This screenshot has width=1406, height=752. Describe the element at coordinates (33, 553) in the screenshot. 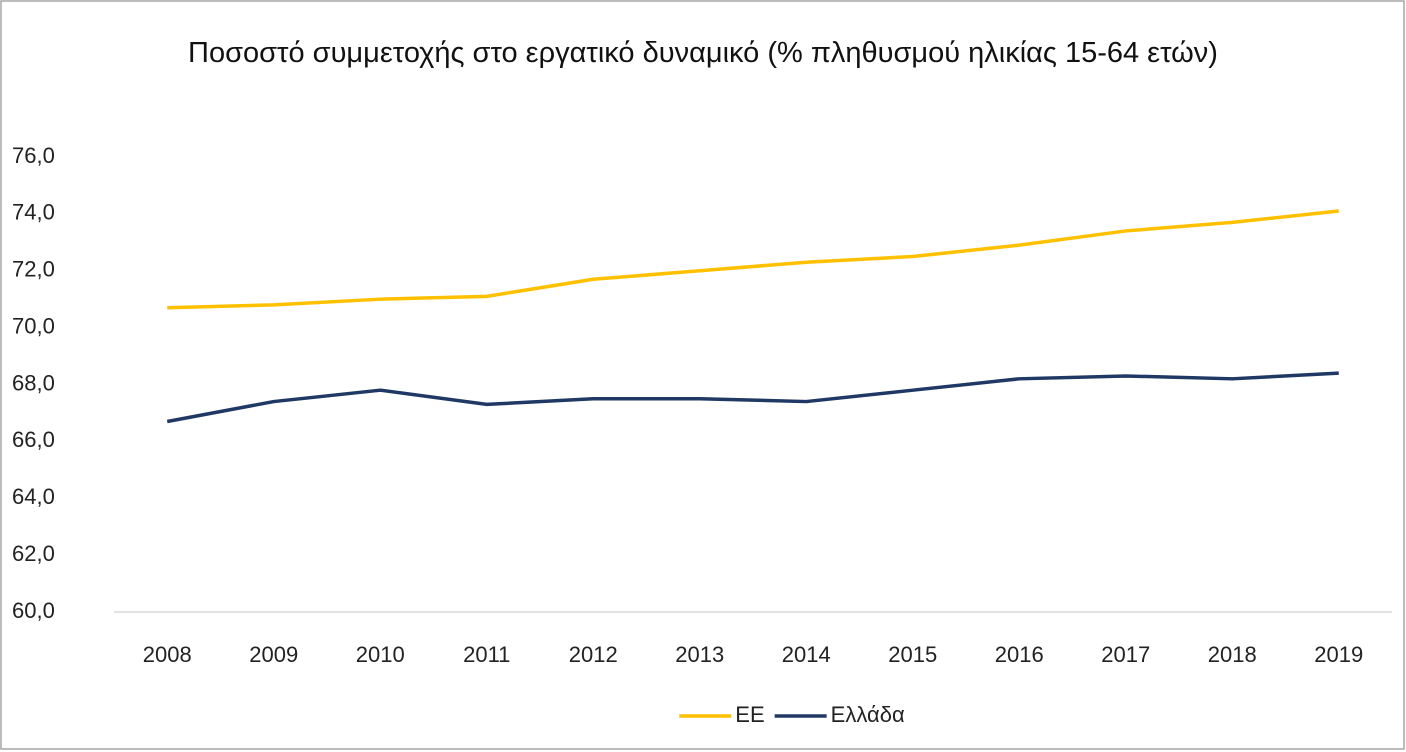

I see `y-tick-label: 62,0` at that location.